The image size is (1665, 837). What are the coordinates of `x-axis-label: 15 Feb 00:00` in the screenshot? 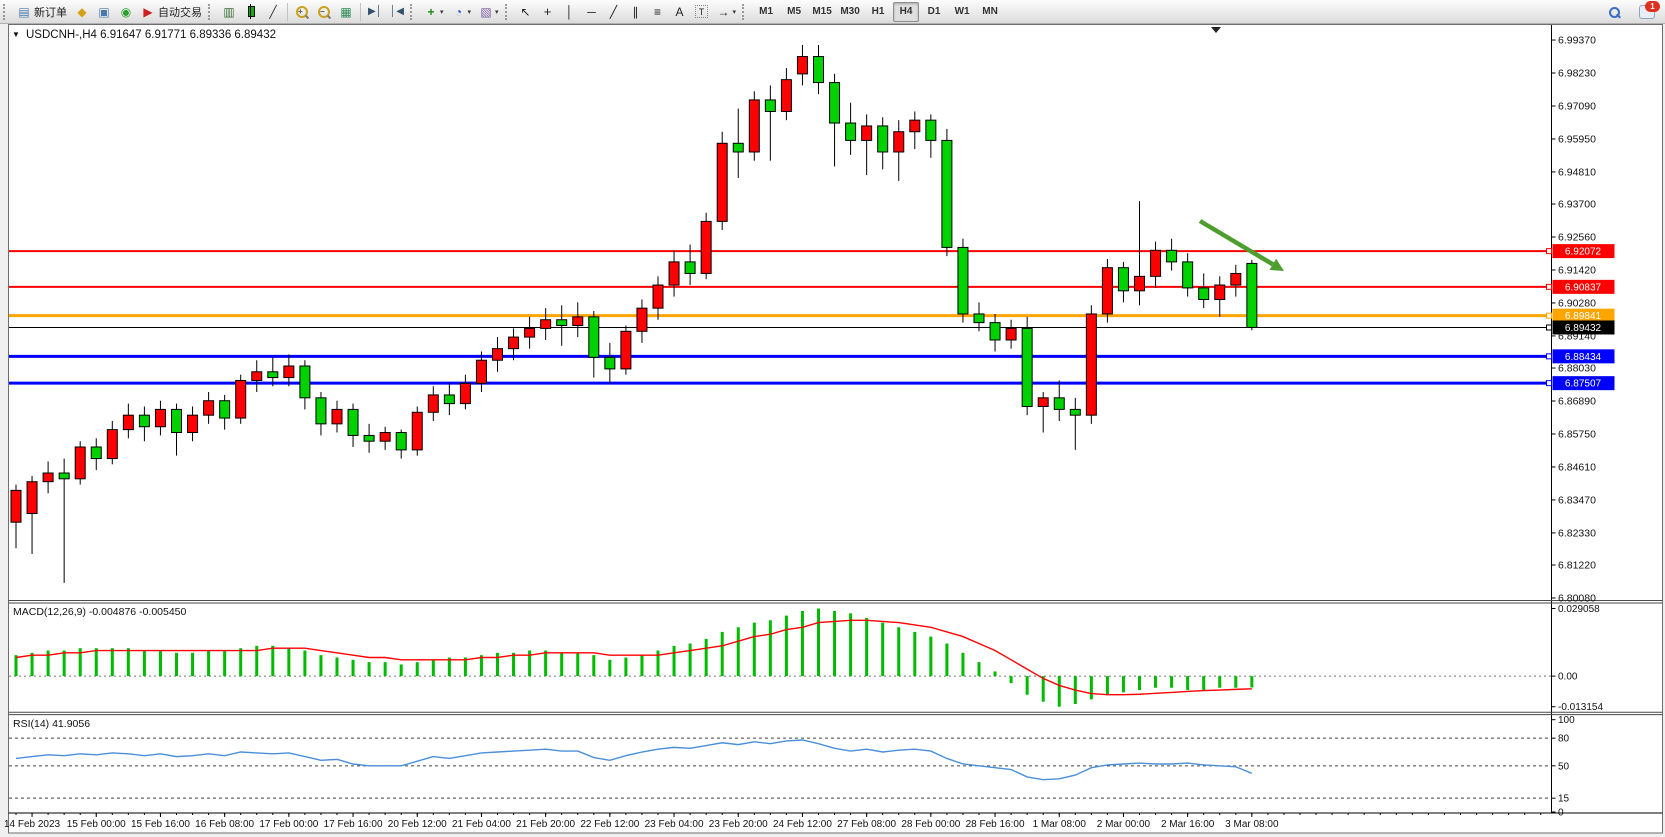 It's located at (96, 824).